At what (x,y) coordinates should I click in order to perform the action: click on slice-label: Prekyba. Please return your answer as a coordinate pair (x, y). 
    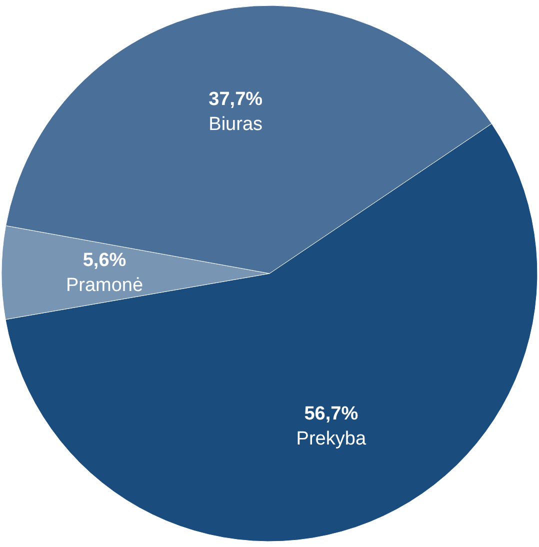
    Looking at the image, I should click on (331, 439).